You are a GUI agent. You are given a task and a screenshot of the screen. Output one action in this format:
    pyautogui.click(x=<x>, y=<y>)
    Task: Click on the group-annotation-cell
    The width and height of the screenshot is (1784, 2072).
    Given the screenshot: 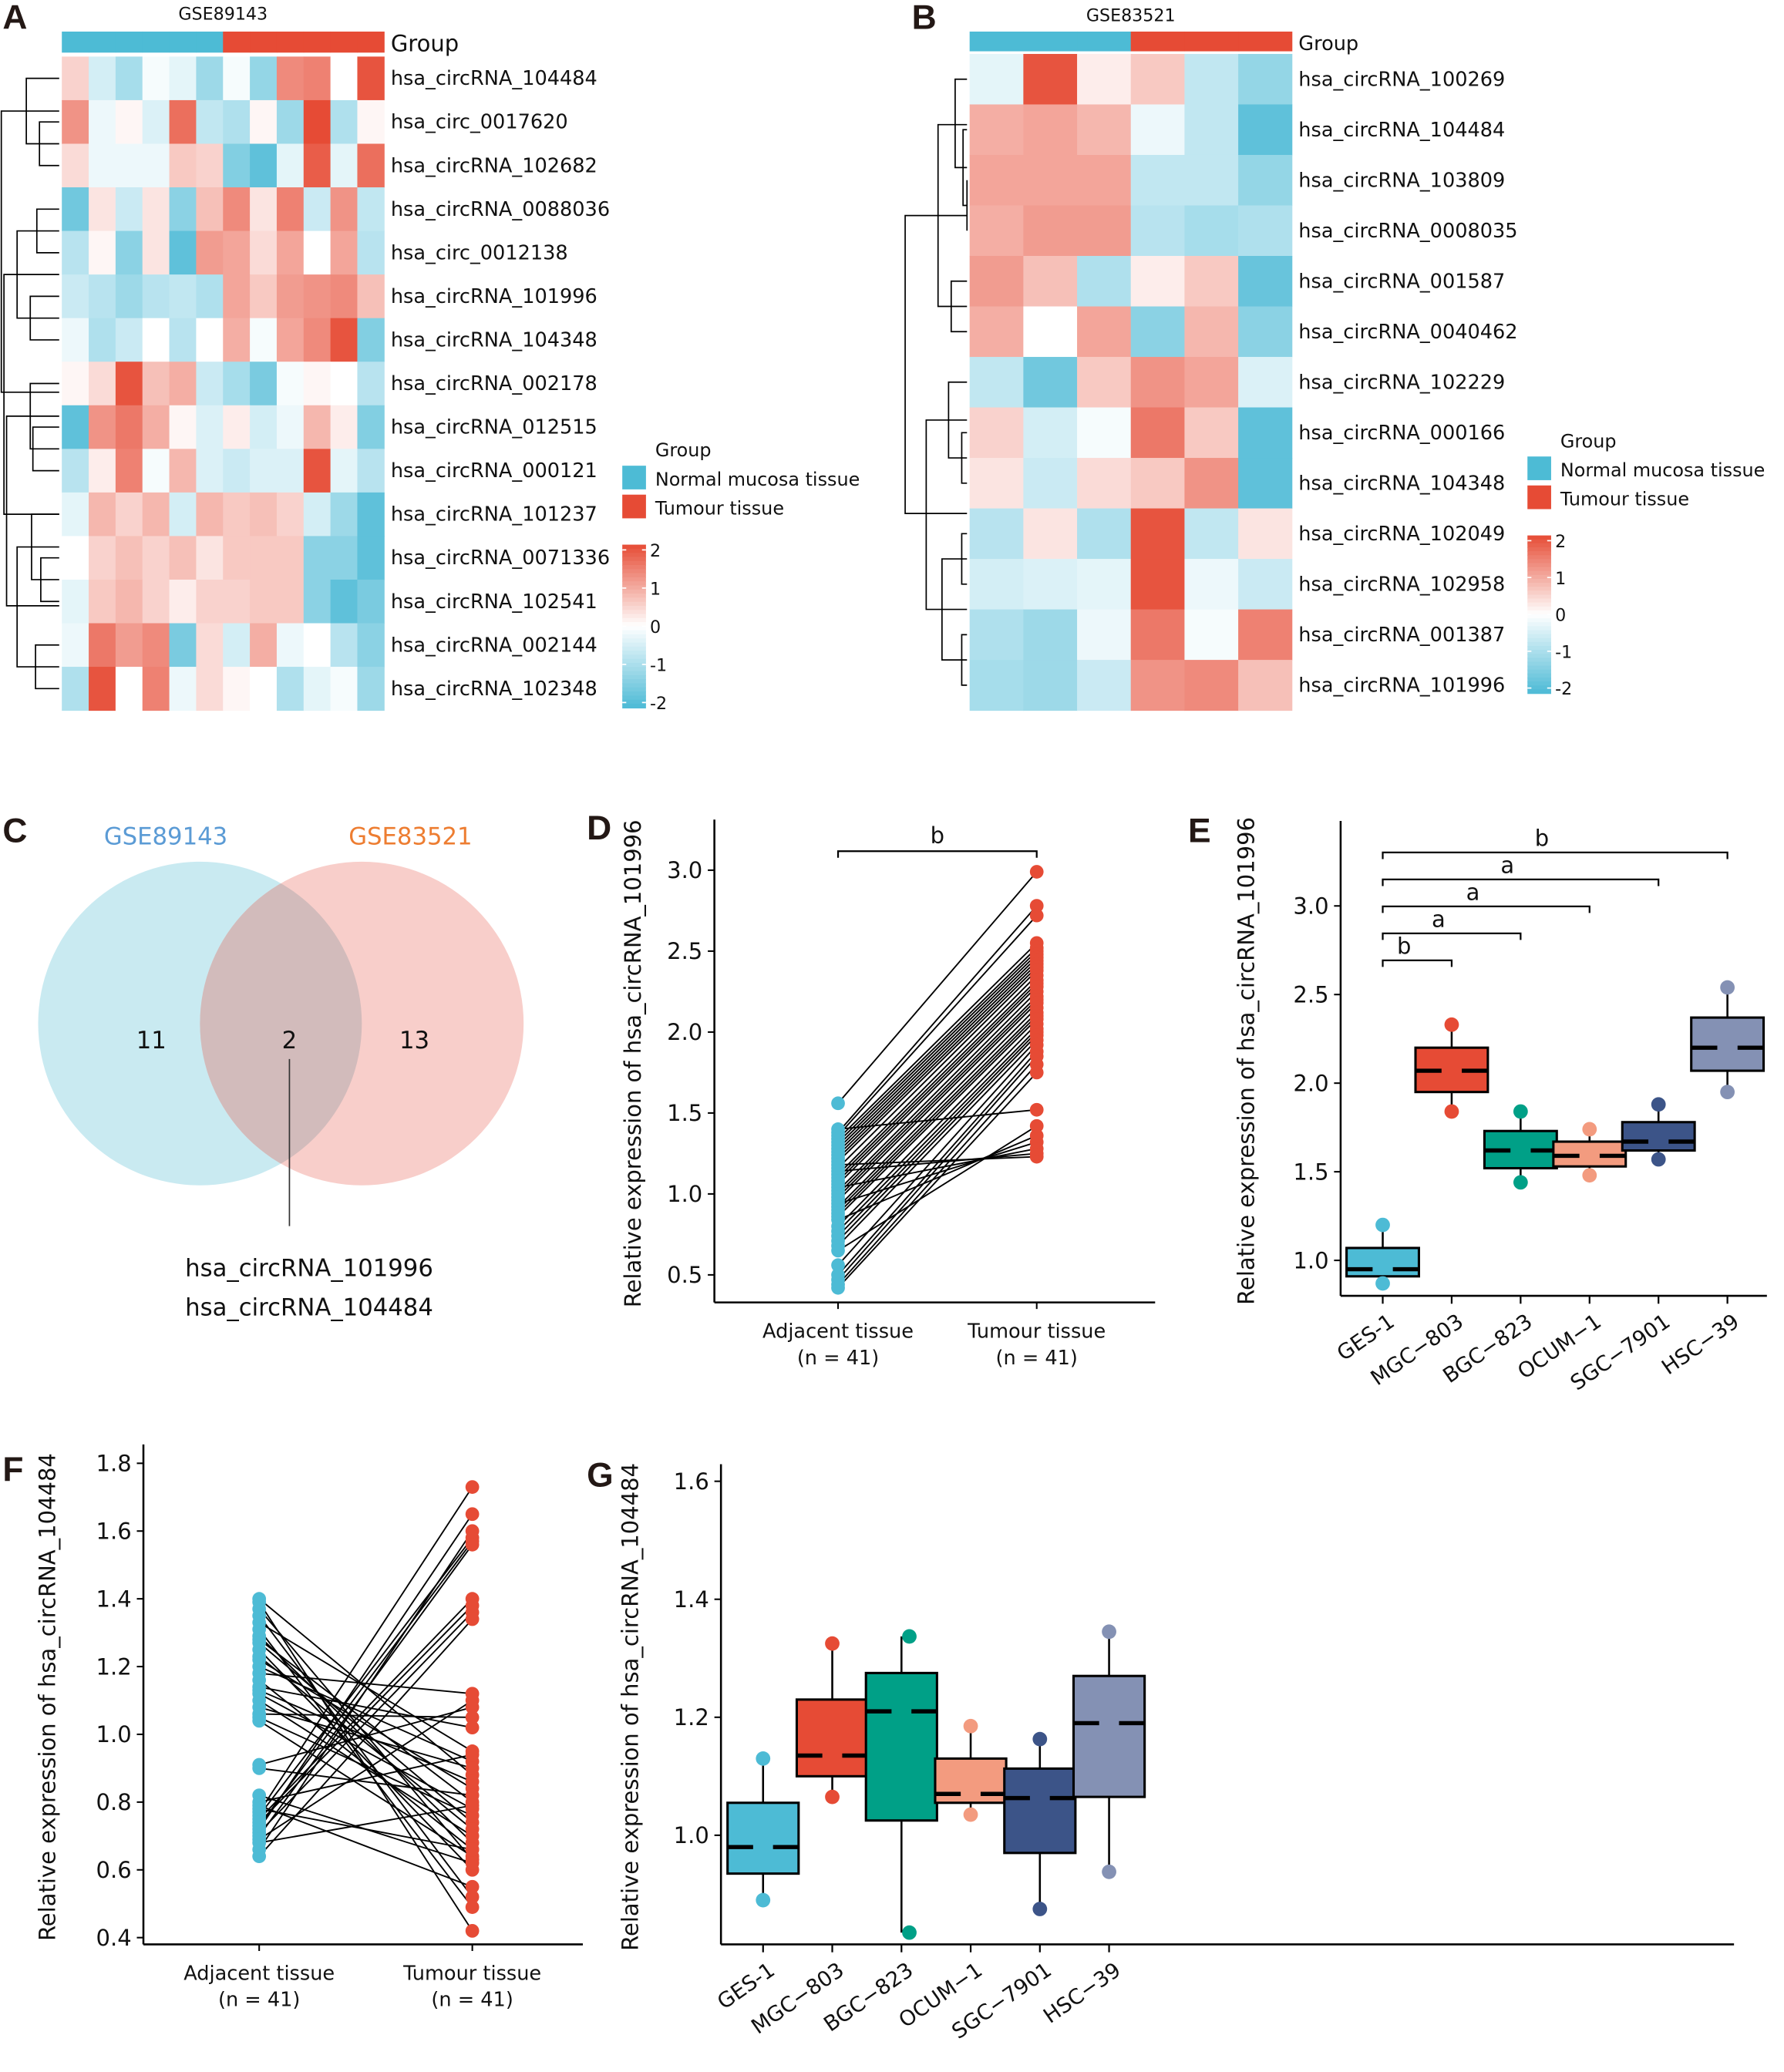 What is the action you would take?
    pyautogui.click(x=102, y=42)
    